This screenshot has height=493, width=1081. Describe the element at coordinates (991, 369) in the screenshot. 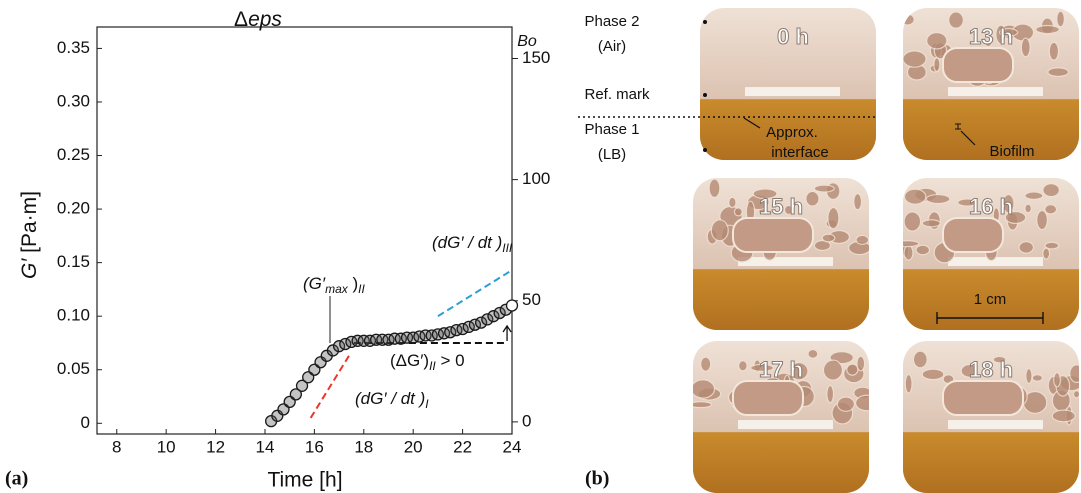

I see `frame-label: 18 h` at that location.